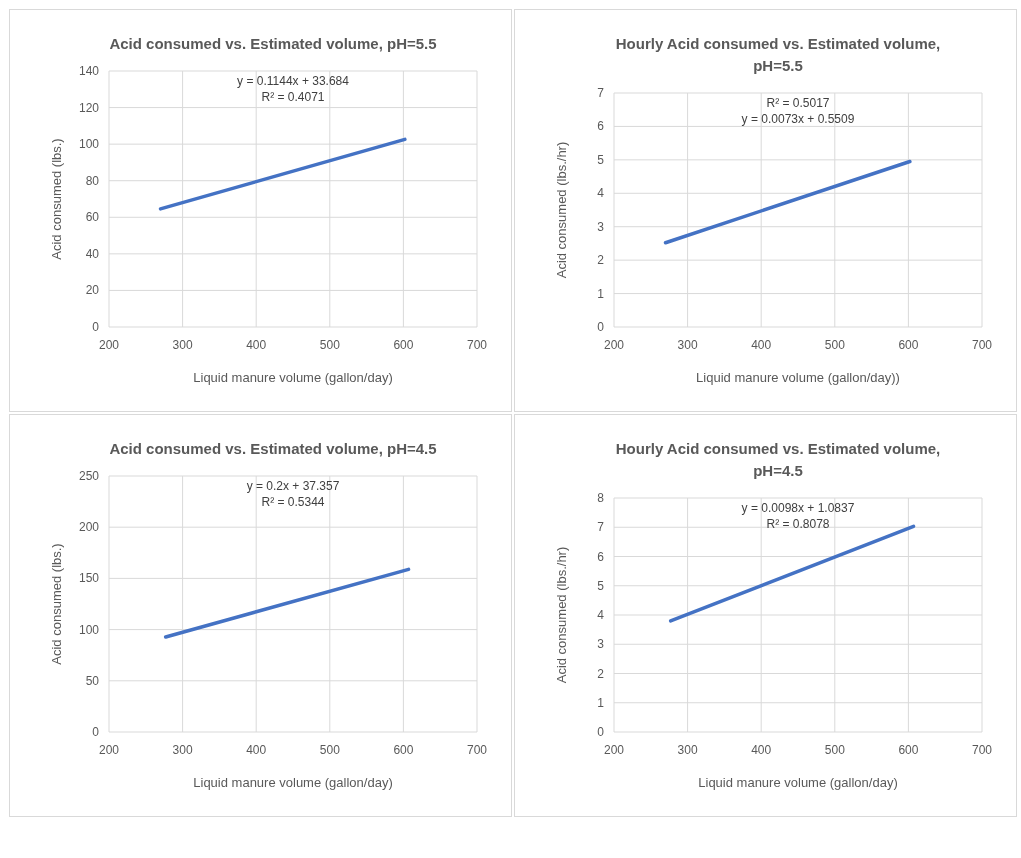  Describe the element at coordinates (92, 290) in the screenshot. I see `y-tick-label: 20` at that location.